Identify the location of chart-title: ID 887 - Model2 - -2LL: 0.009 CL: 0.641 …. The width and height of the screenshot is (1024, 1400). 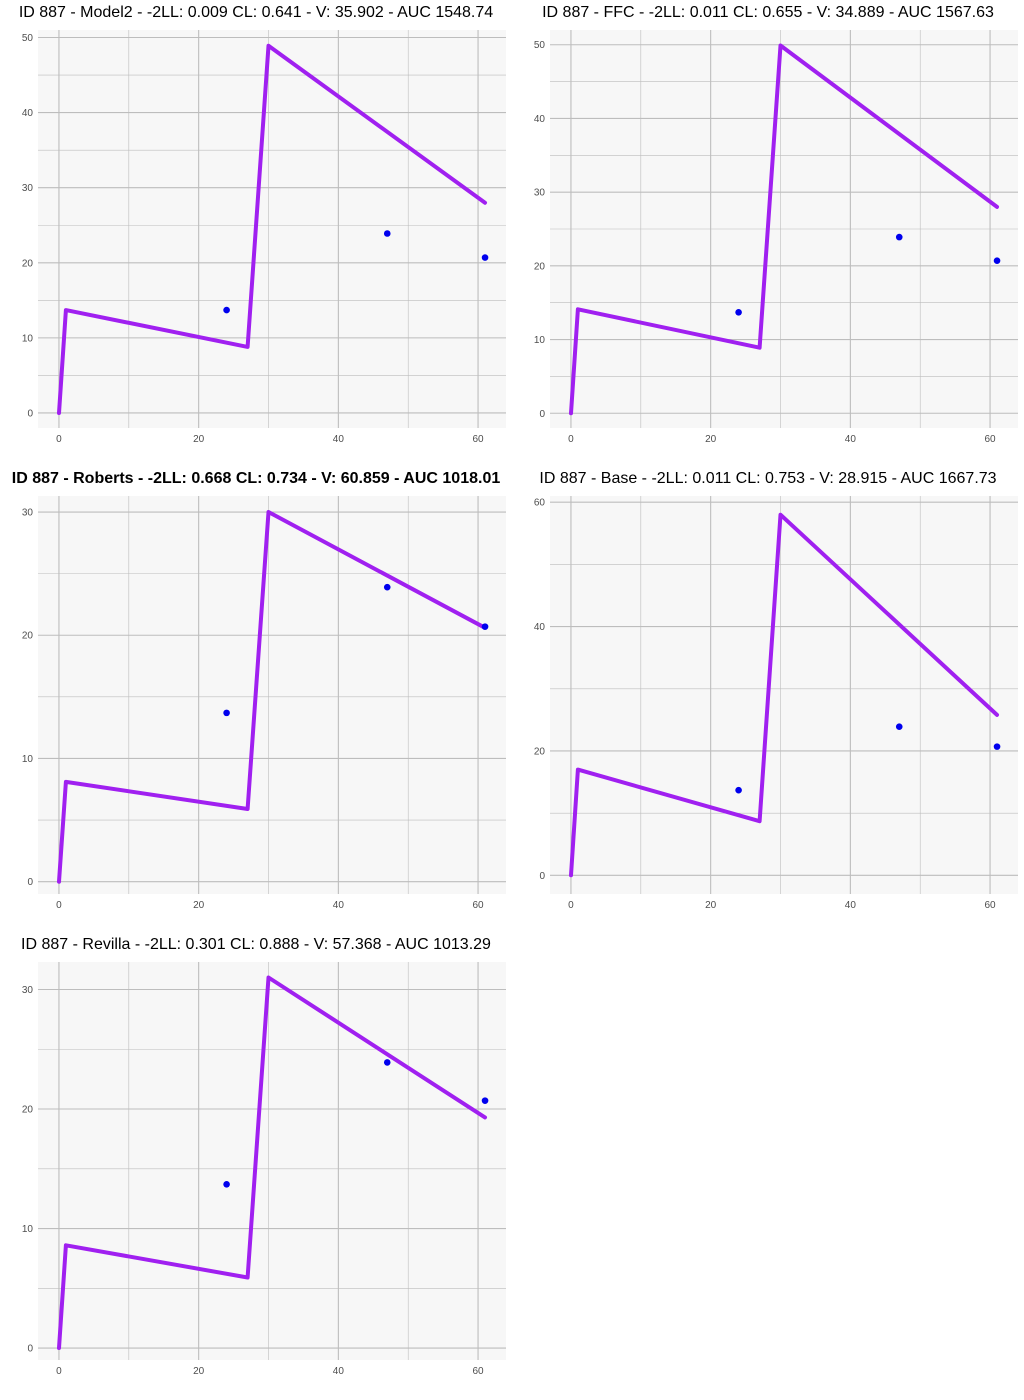
(256, 12).